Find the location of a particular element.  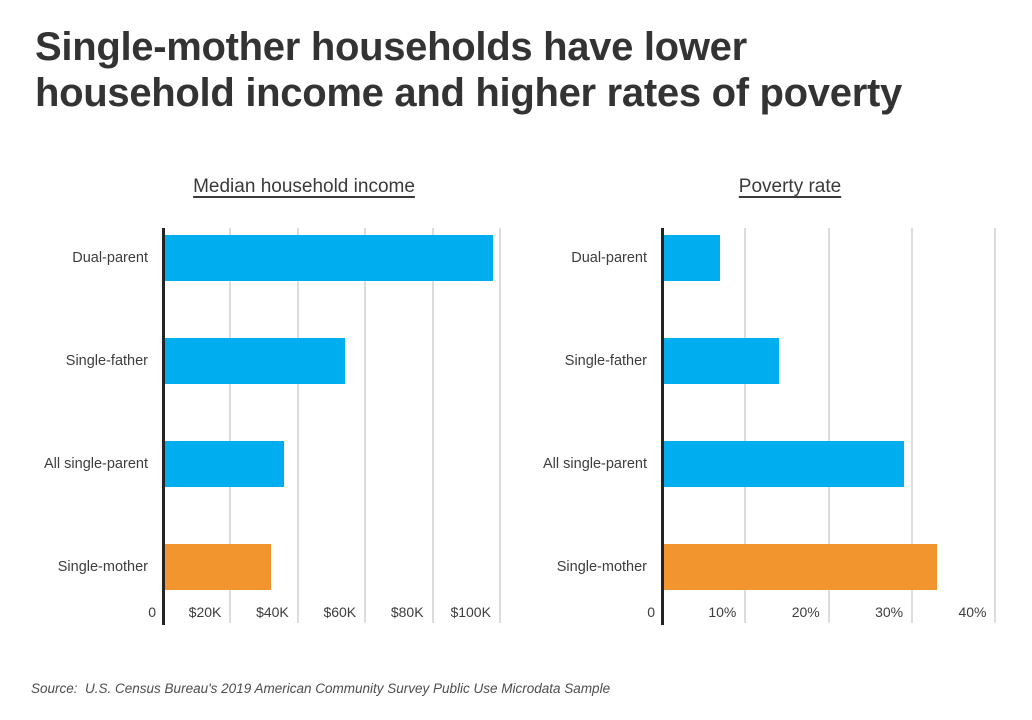

chart-title: Median household income is located at coordinates (304, 186).